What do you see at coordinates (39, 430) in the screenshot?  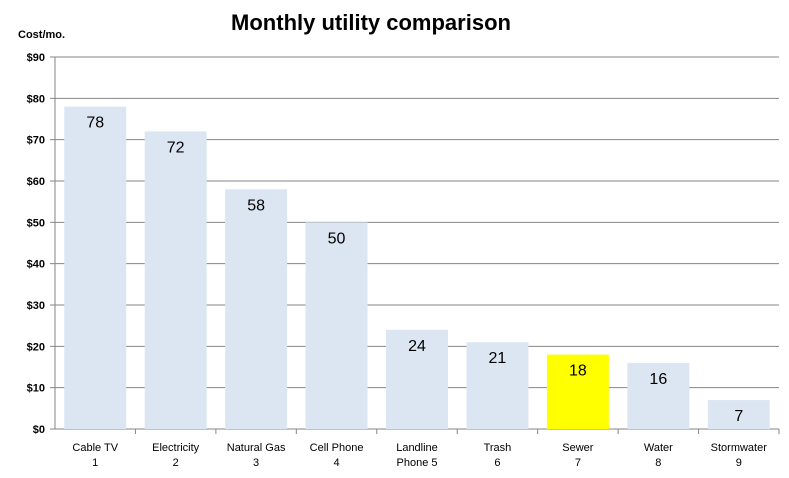 I see `y-tick-label: $0` at bounding box center [39, 430].